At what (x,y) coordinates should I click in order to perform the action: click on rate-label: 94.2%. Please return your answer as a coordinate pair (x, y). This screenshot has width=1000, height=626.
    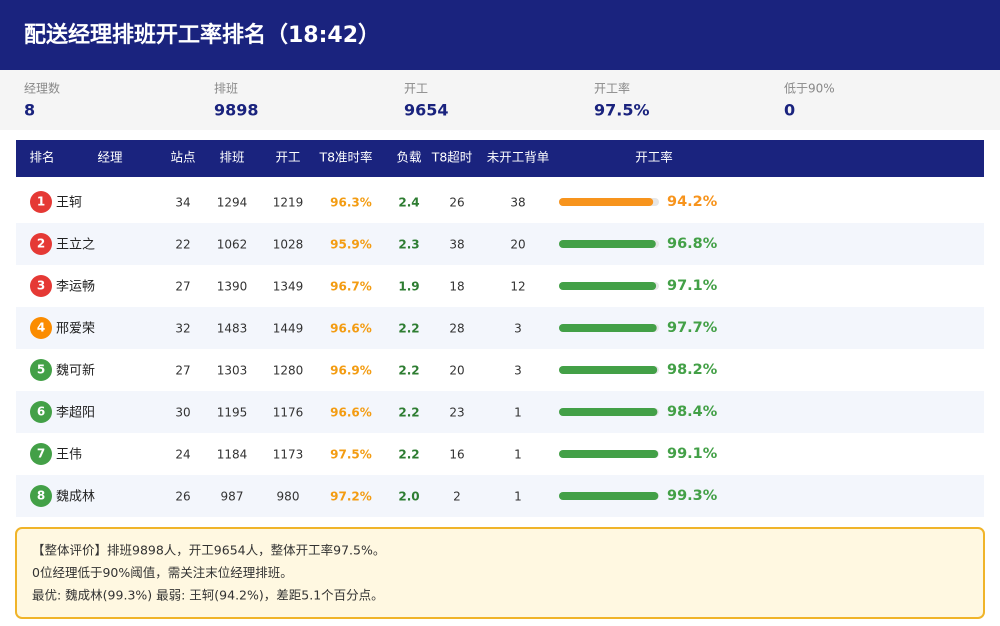
    Looking at the image, I should click on (692, 202).